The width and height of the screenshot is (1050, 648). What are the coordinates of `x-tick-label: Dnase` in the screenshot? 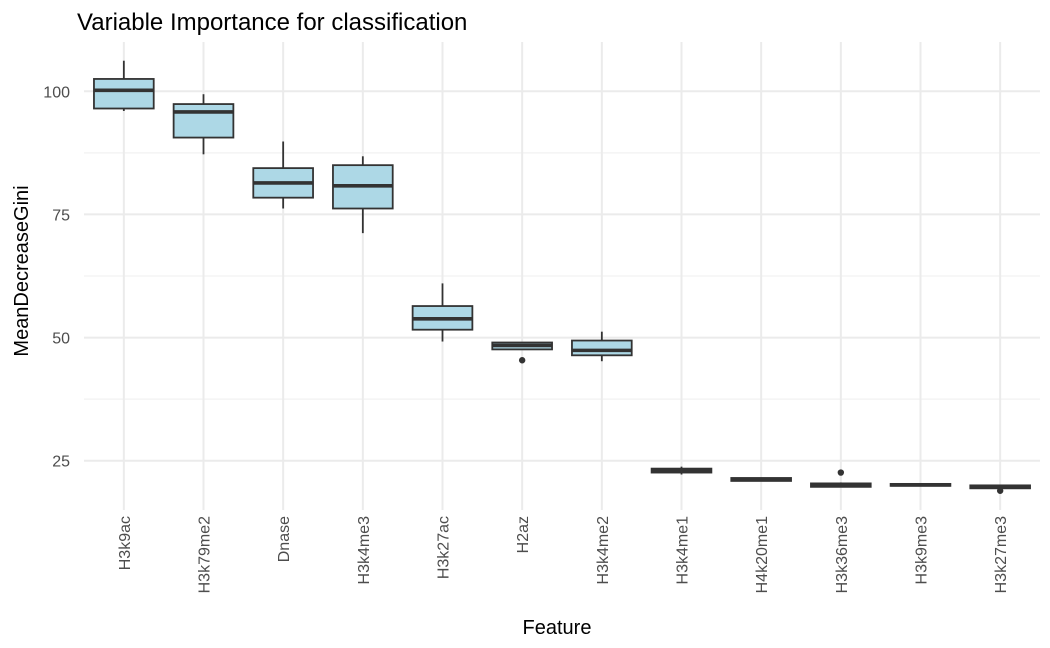 It's located at (284, 539).